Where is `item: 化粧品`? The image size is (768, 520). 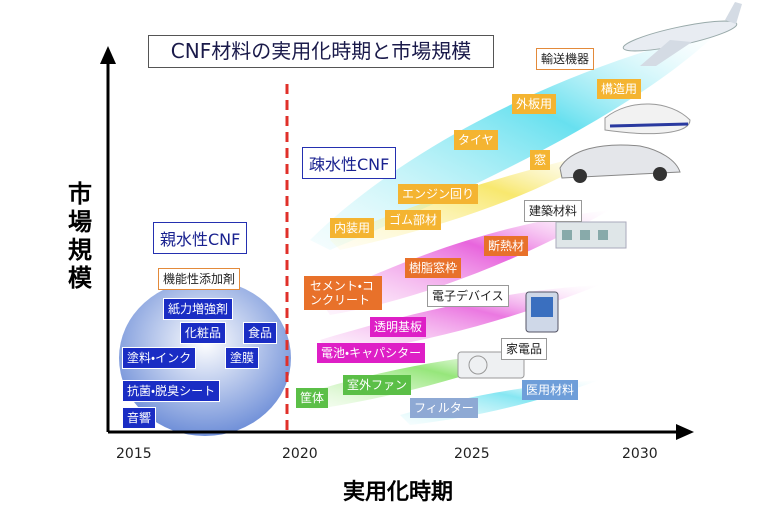 item: 化粧品 is located at coordinates (203, 333).